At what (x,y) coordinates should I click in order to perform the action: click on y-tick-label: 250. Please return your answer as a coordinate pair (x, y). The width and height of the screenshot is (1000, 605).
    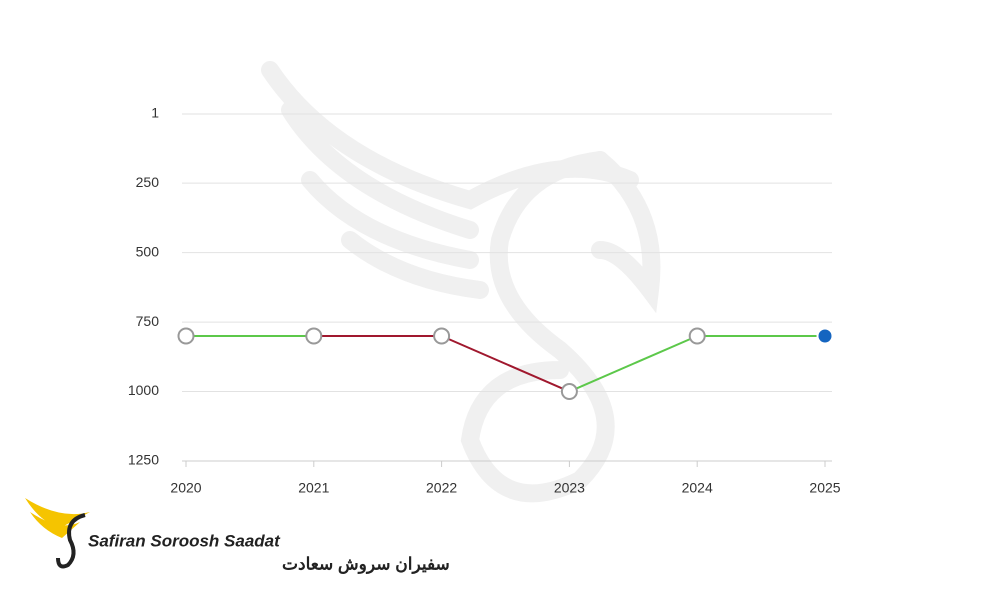
    Looking at the image, I should click on (148, 182).